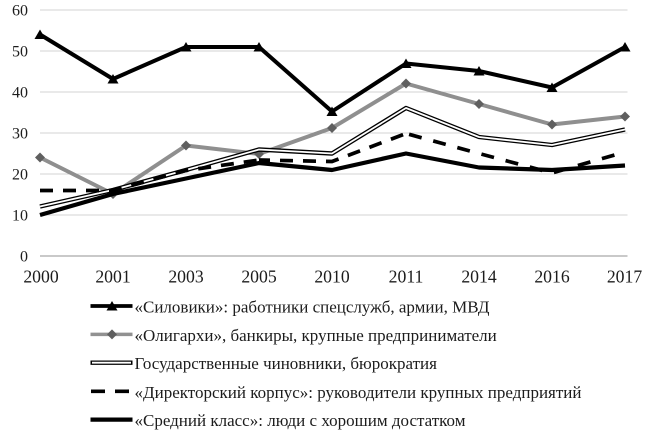 The width and height of the screenshot is (650, 432). Describe the element at coordinates (259, 277) in the screenshot. I see `svg-text: 2005` at that location.